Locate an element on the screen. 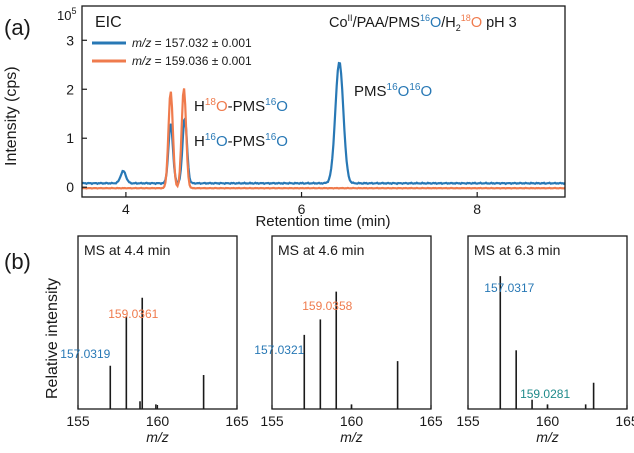 The width and height of the screenshot is (634, 453). ms-peak-label: 157.0321 is located at coordinates (279, 350).